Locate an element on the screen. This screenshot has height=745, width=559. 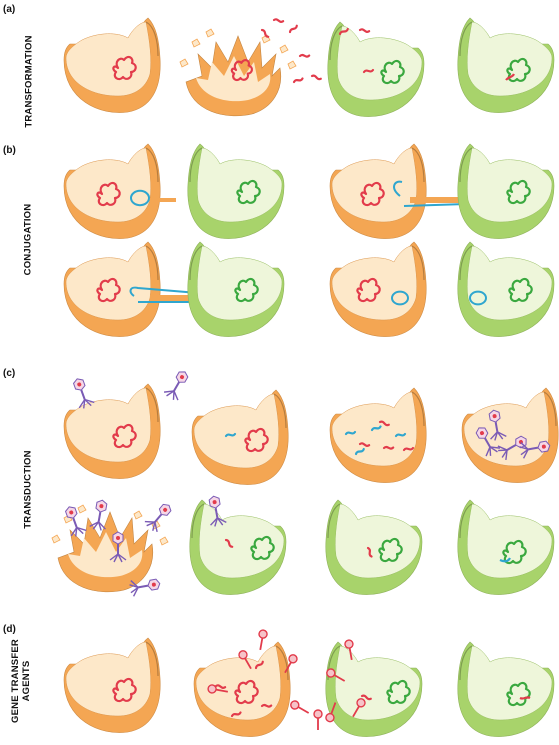
cell-a1-donor is located at coordinates (112, 65).